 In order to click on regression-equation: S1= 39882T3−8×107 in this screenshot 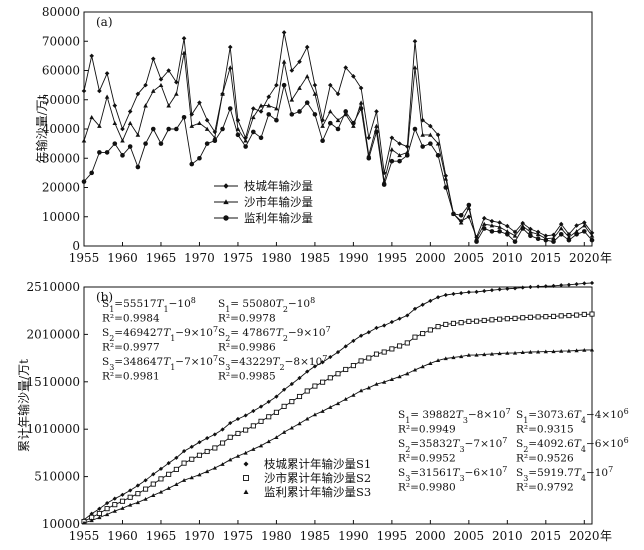, I will do `click(454, 416)`.